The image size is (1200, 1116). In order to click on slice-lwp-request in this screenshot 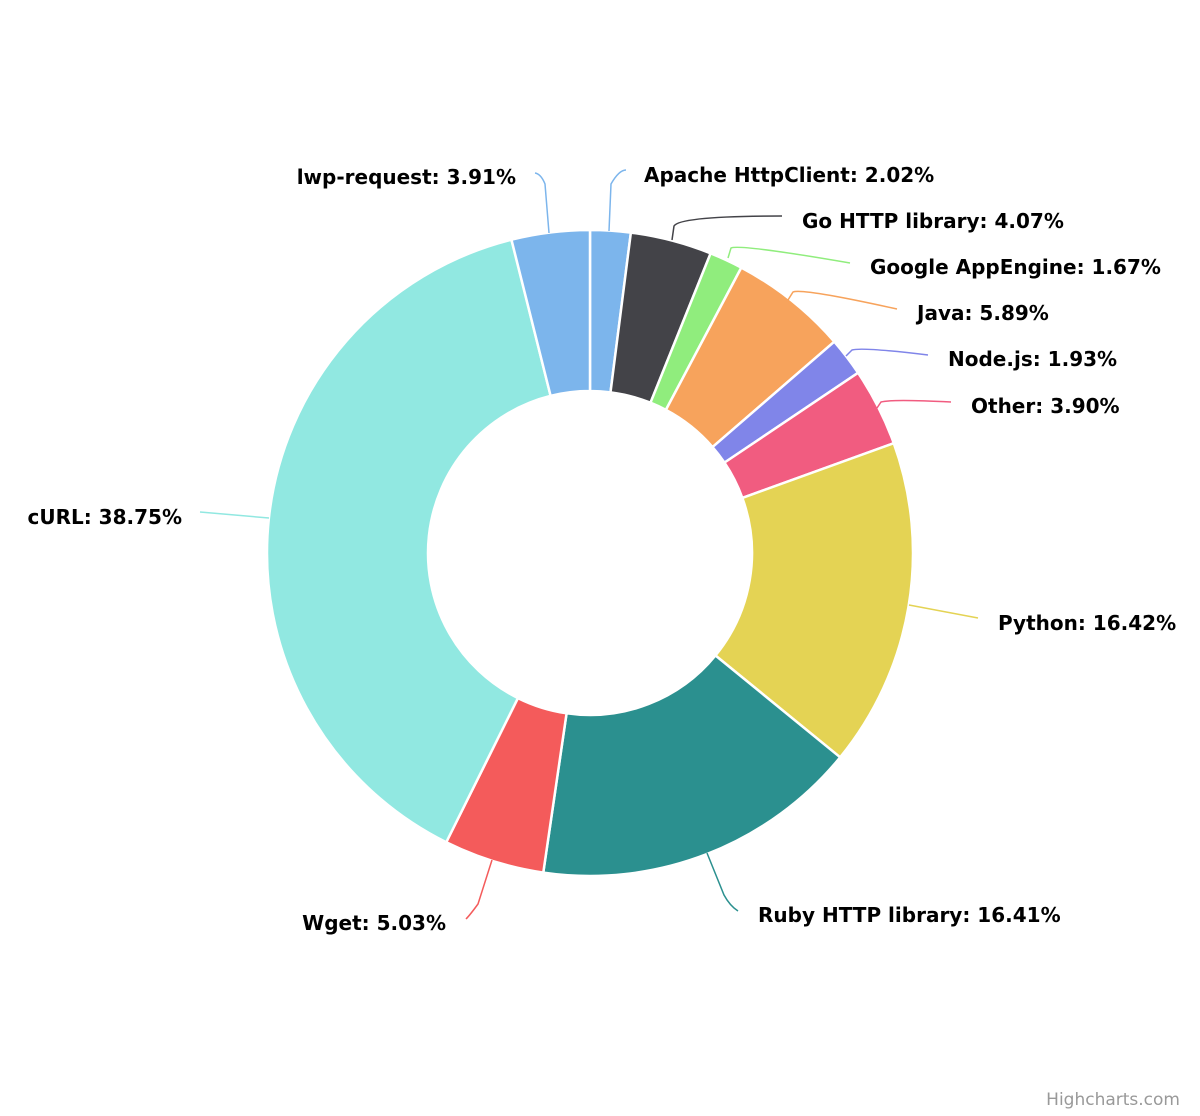, I will do `click(551, 313)`.